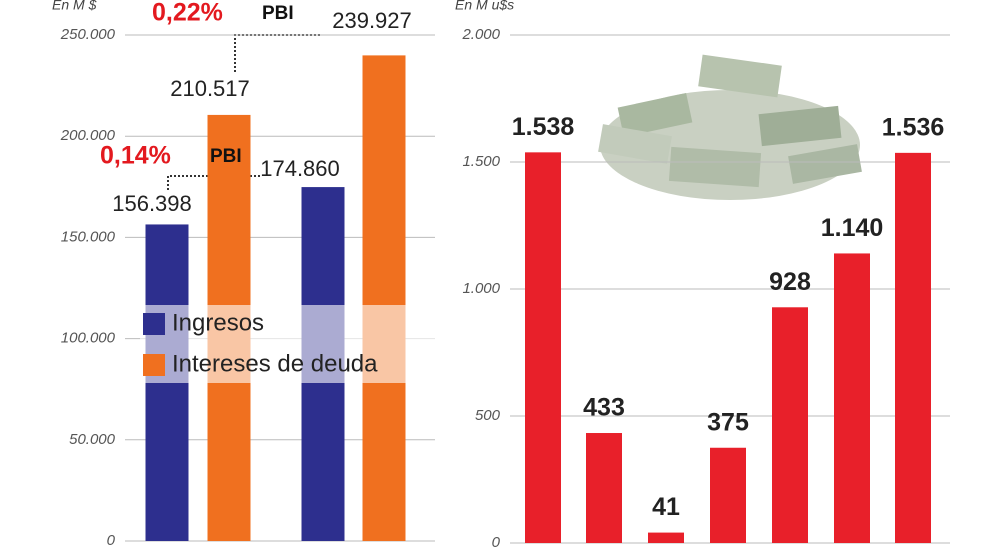 This screenshot has height=558, width=992. I want to click on y-tick-label: 150.000, so click(88, 236).